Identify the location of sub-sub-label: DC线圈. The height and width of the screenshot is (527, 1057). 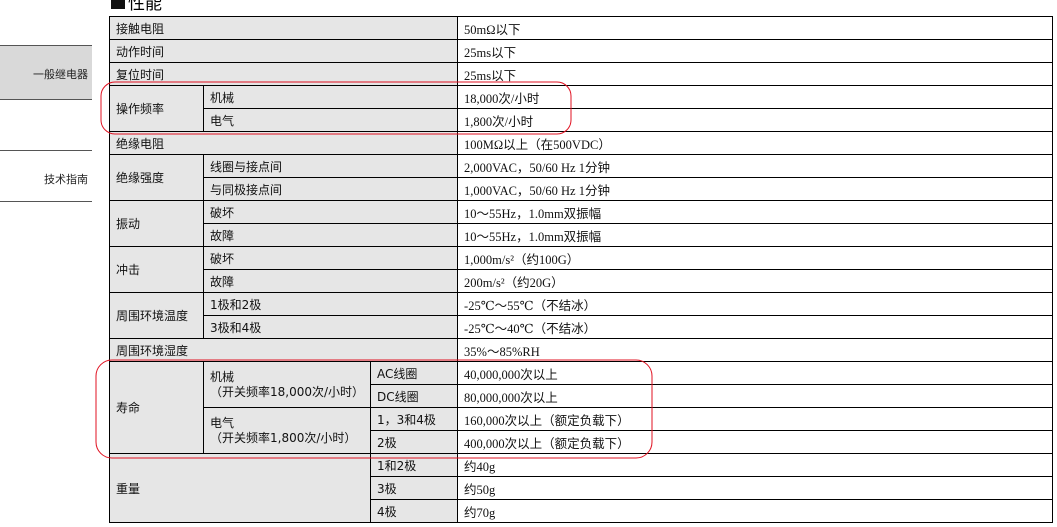
(414, 396).